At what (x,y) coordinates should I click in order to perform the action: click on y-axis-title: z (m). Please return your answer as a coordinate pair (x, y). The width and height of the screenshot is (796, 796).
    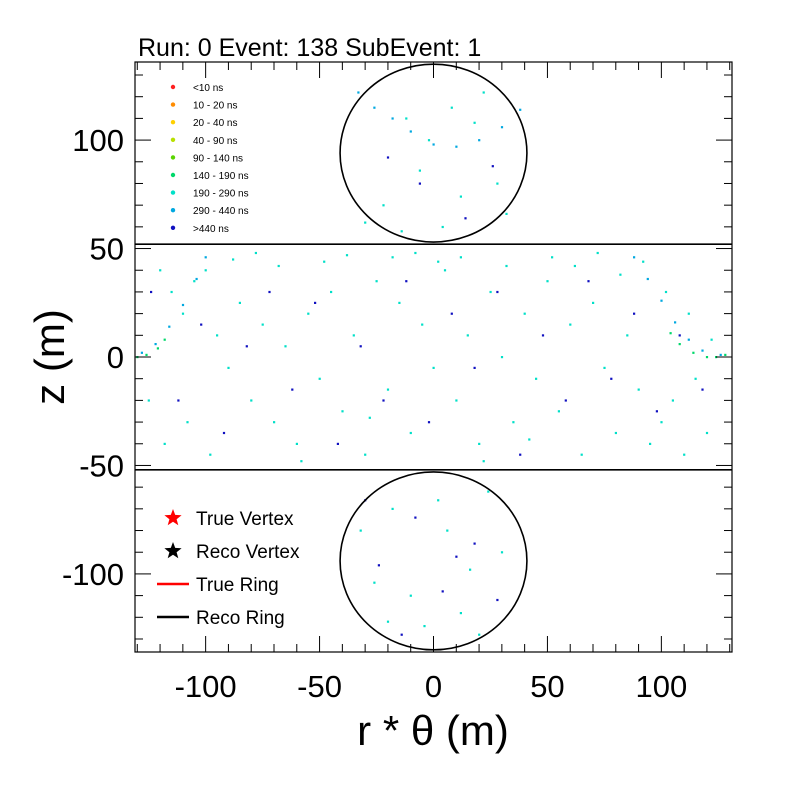
    Looking at the image, I should click on (49, 357).